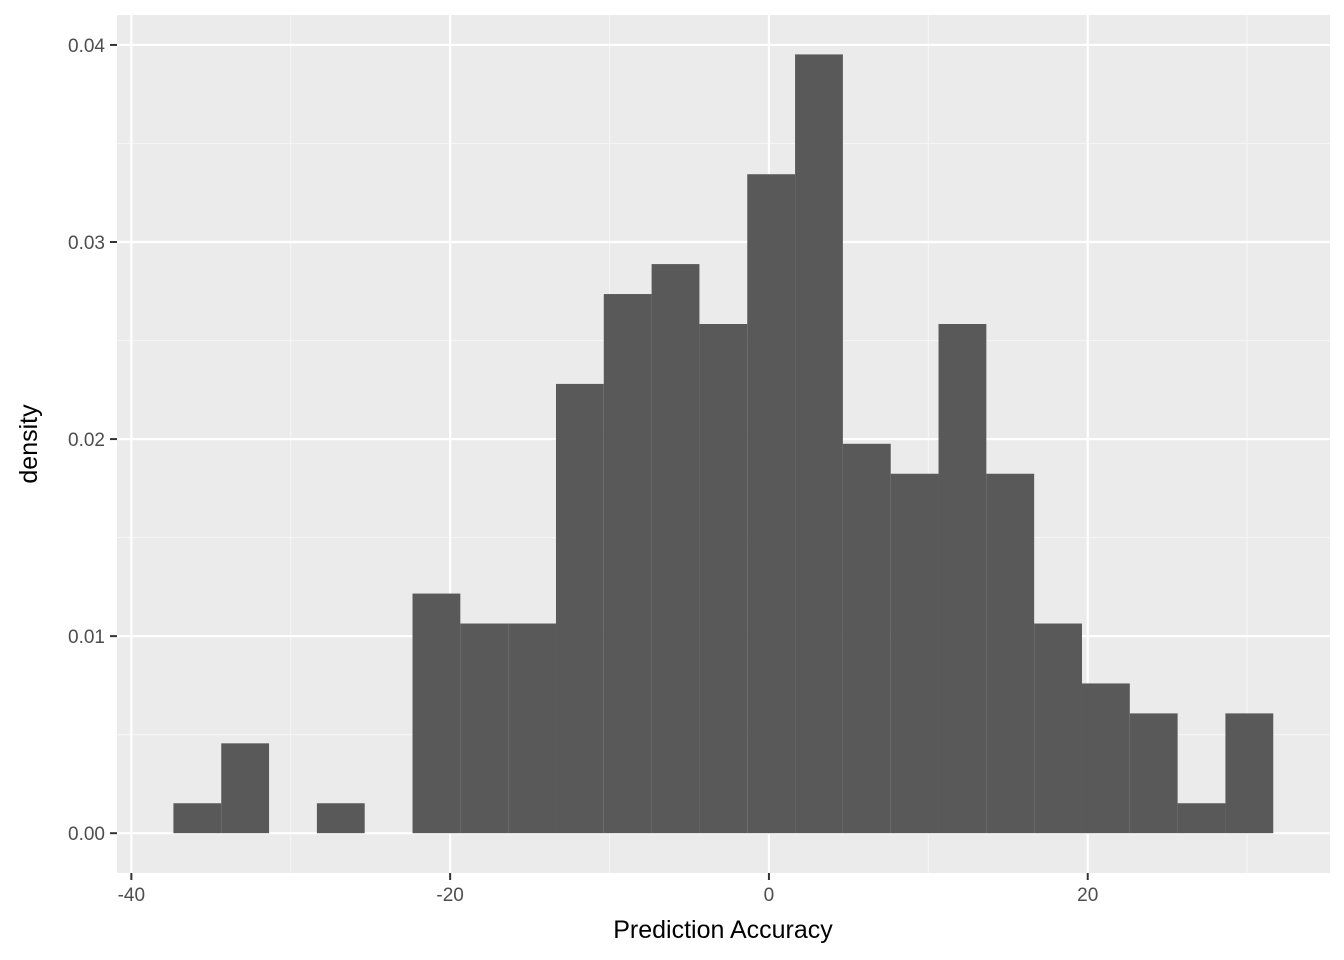 The height and width of the screenshot is (960, 1344). Describe the element at coordinates (608, 889) in the screenshot. I see `x-axis: -40 -20 0 20` at that location.